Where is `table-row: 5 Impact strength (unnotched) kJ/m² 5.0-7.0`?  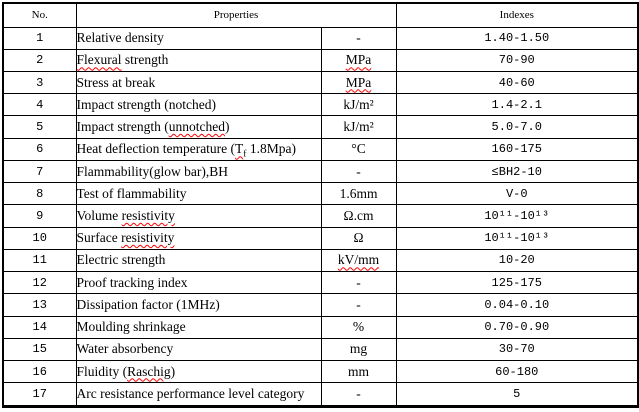
table-row: 5 Impact strength (unnotched) kJ/m² 5.0-7.0 is located at coordinates (320, 127).